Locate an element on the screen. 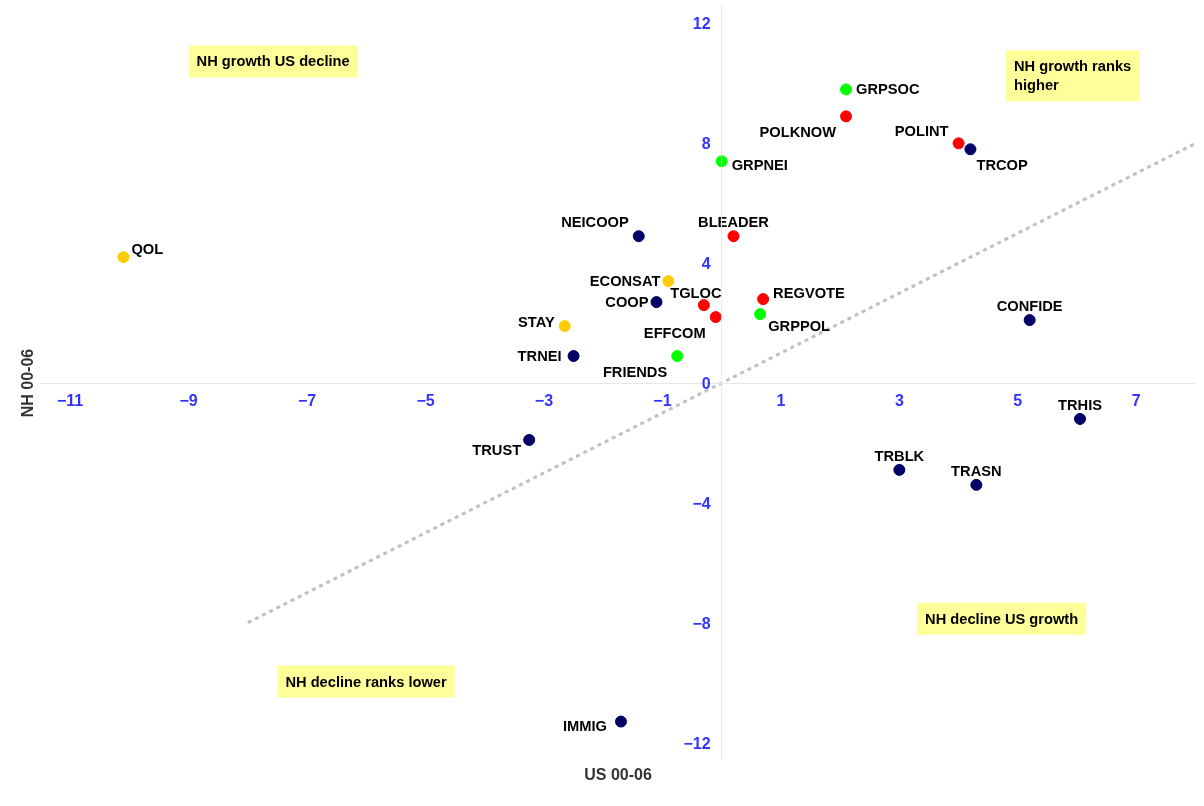 This screenshot has height=806, width=1204. x-tick-label: 5 is located at coordinates (1018, 400).